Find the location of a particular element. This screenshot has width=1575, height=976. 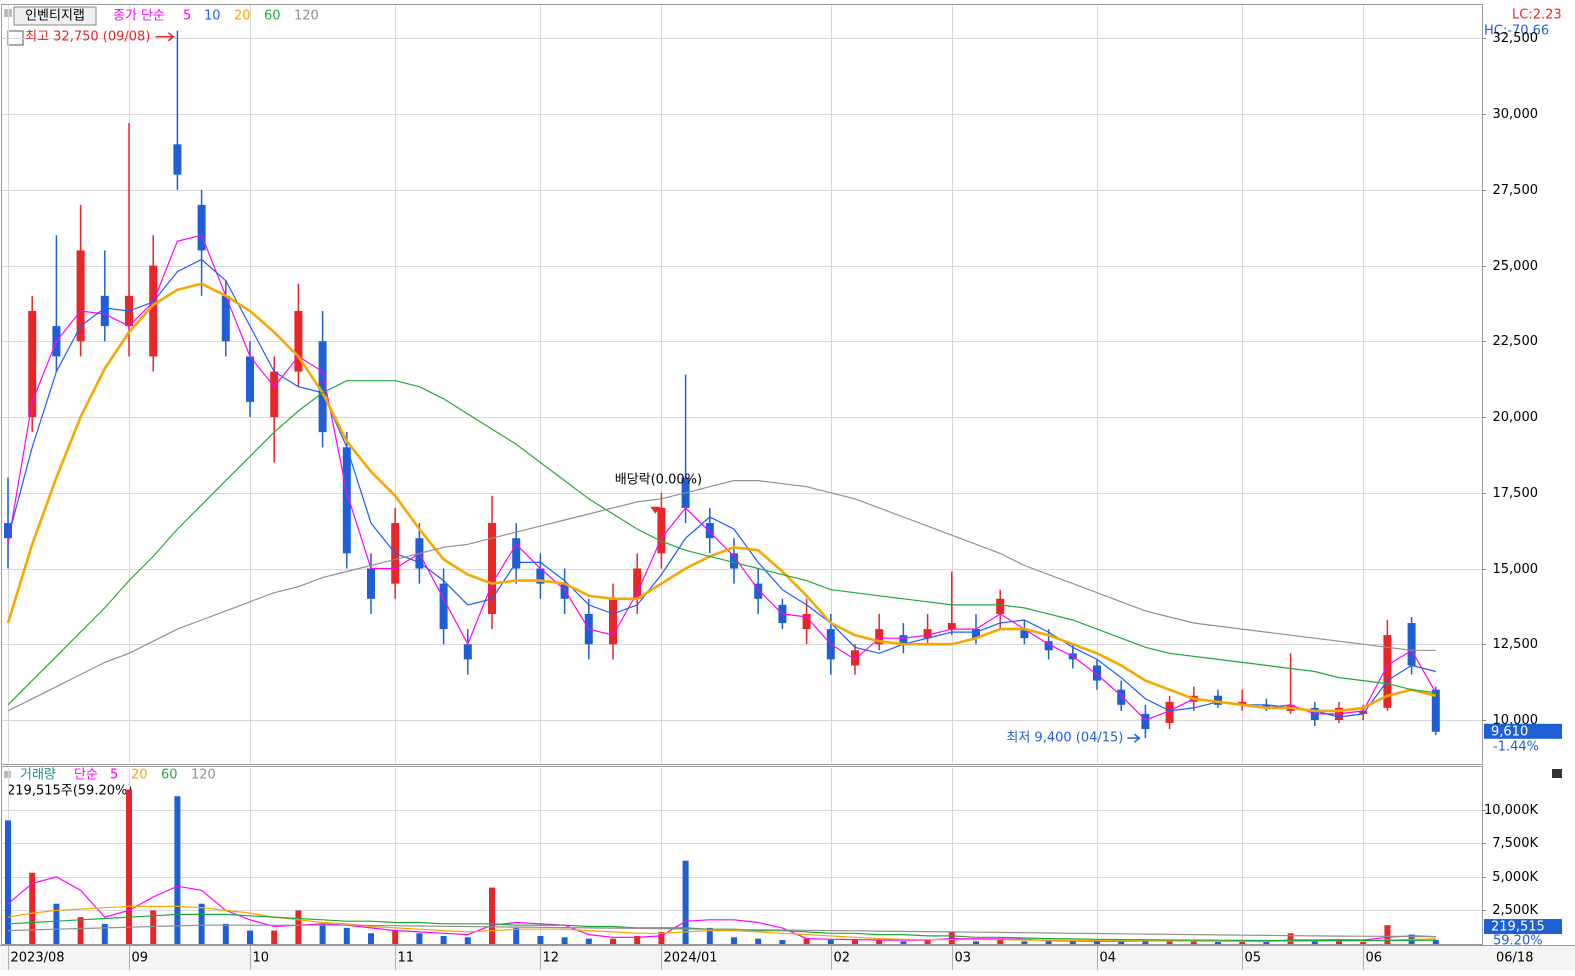

x-tick-label: 2023/08 is located at coordinates (38, 958).